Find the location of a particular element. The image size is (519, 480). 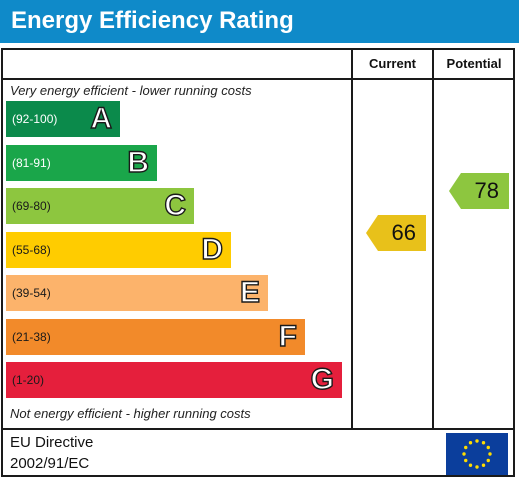

column-header-current: Current is located at coordinates (392, 63).